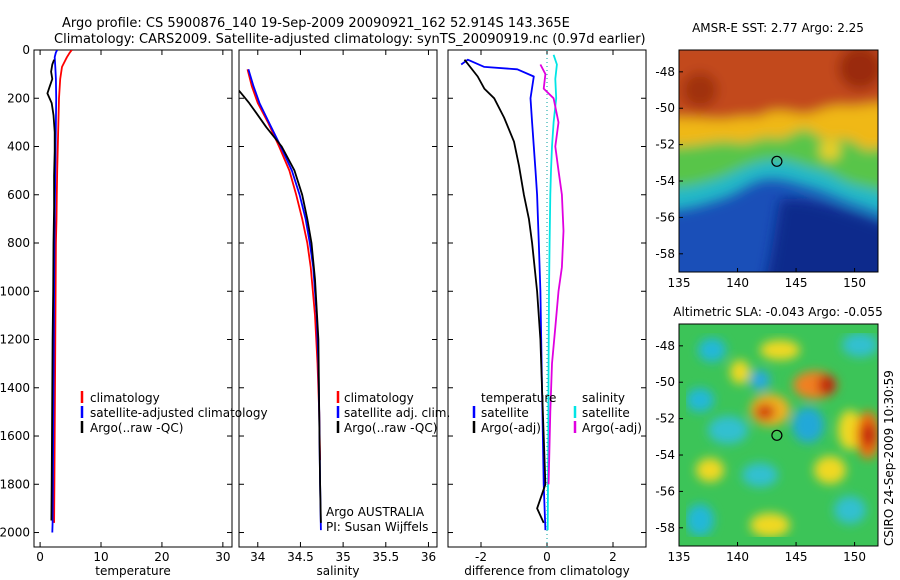  I want to click on sst-map-ticks: 135 140 145 150 -48 -50 -52 -54 -56 -58, so click(760, 177).